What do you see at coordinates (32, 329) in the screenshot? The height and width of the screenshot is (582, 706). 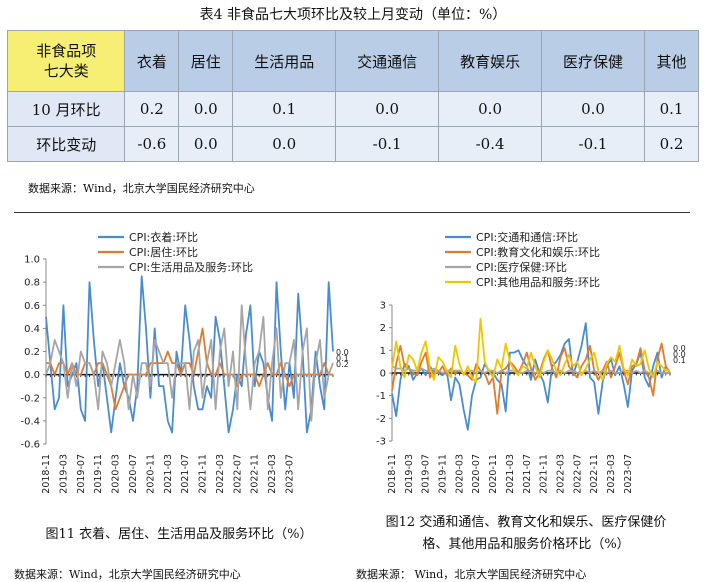 I see `y-tick-label: 0.4` at bounding box center [32, 329].